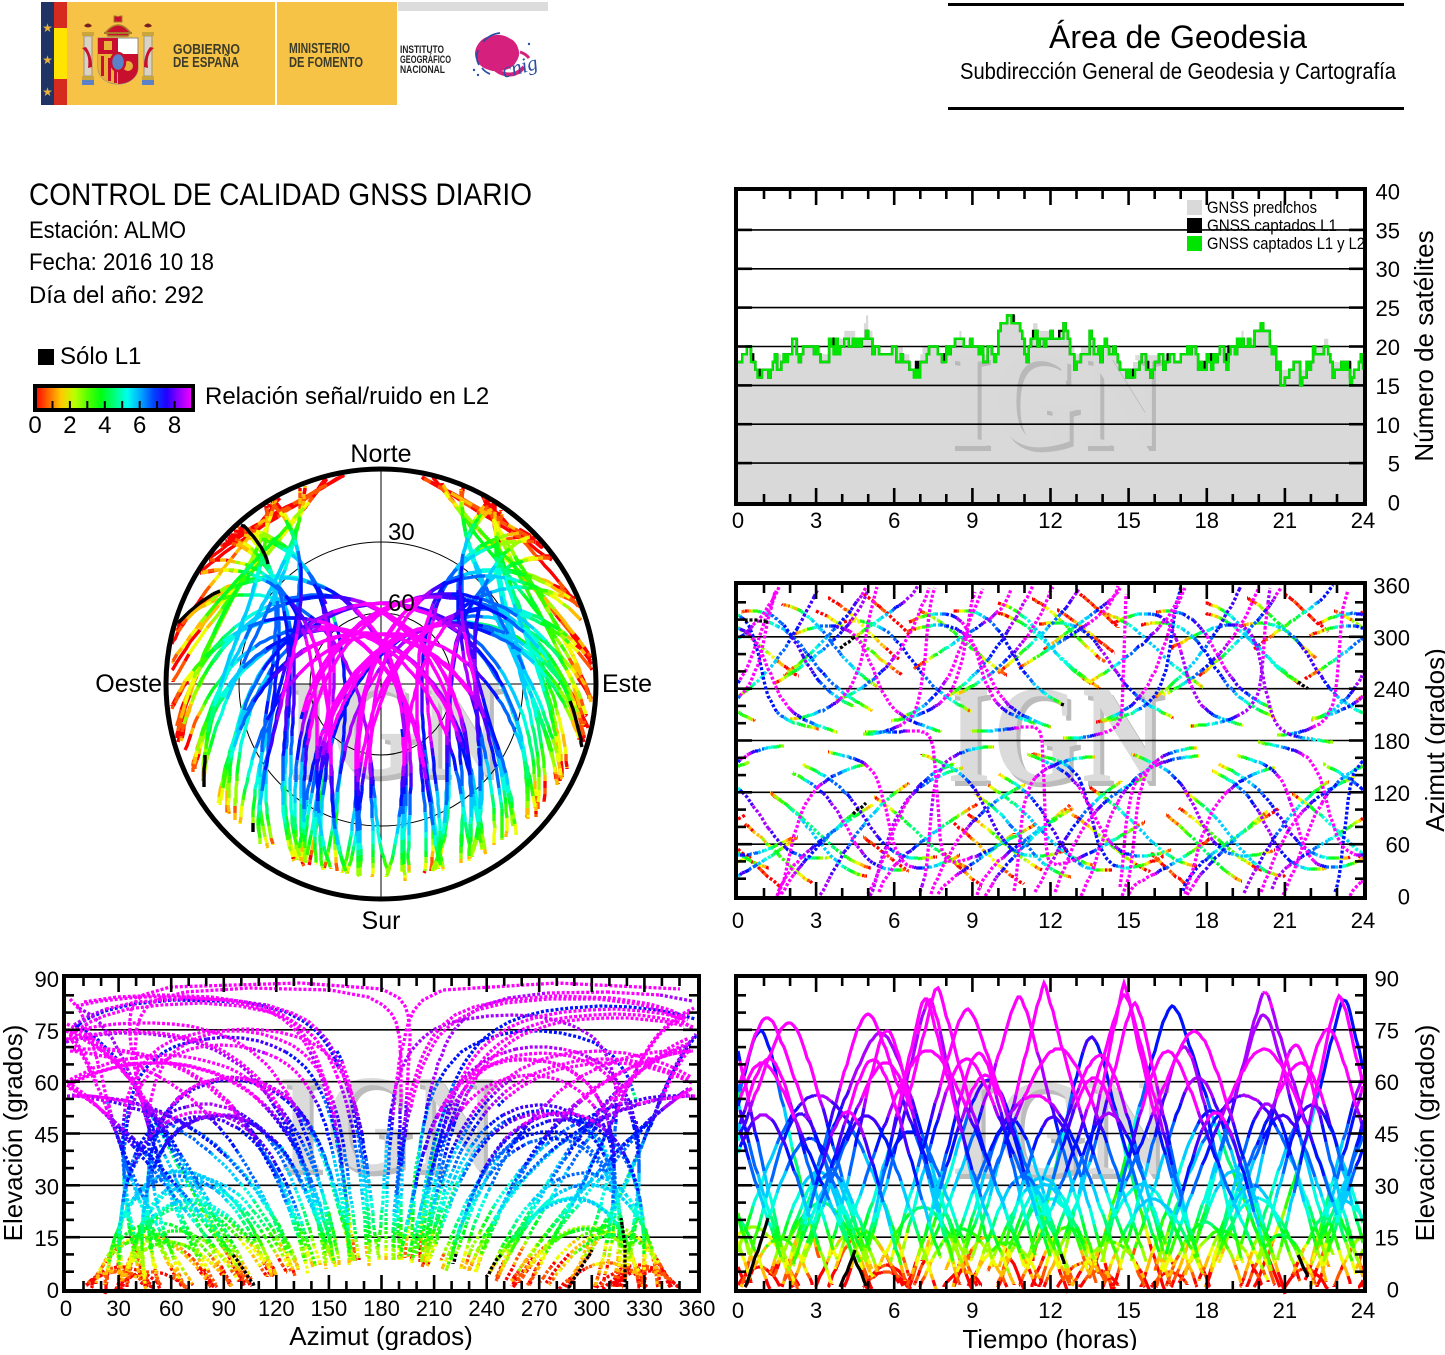 This screenshot has width=1445, height=1355. What do you see at coordinates (434, 1308) in the screenshot?
I see `svg-text: 210` at bounding box center [434, 1308].